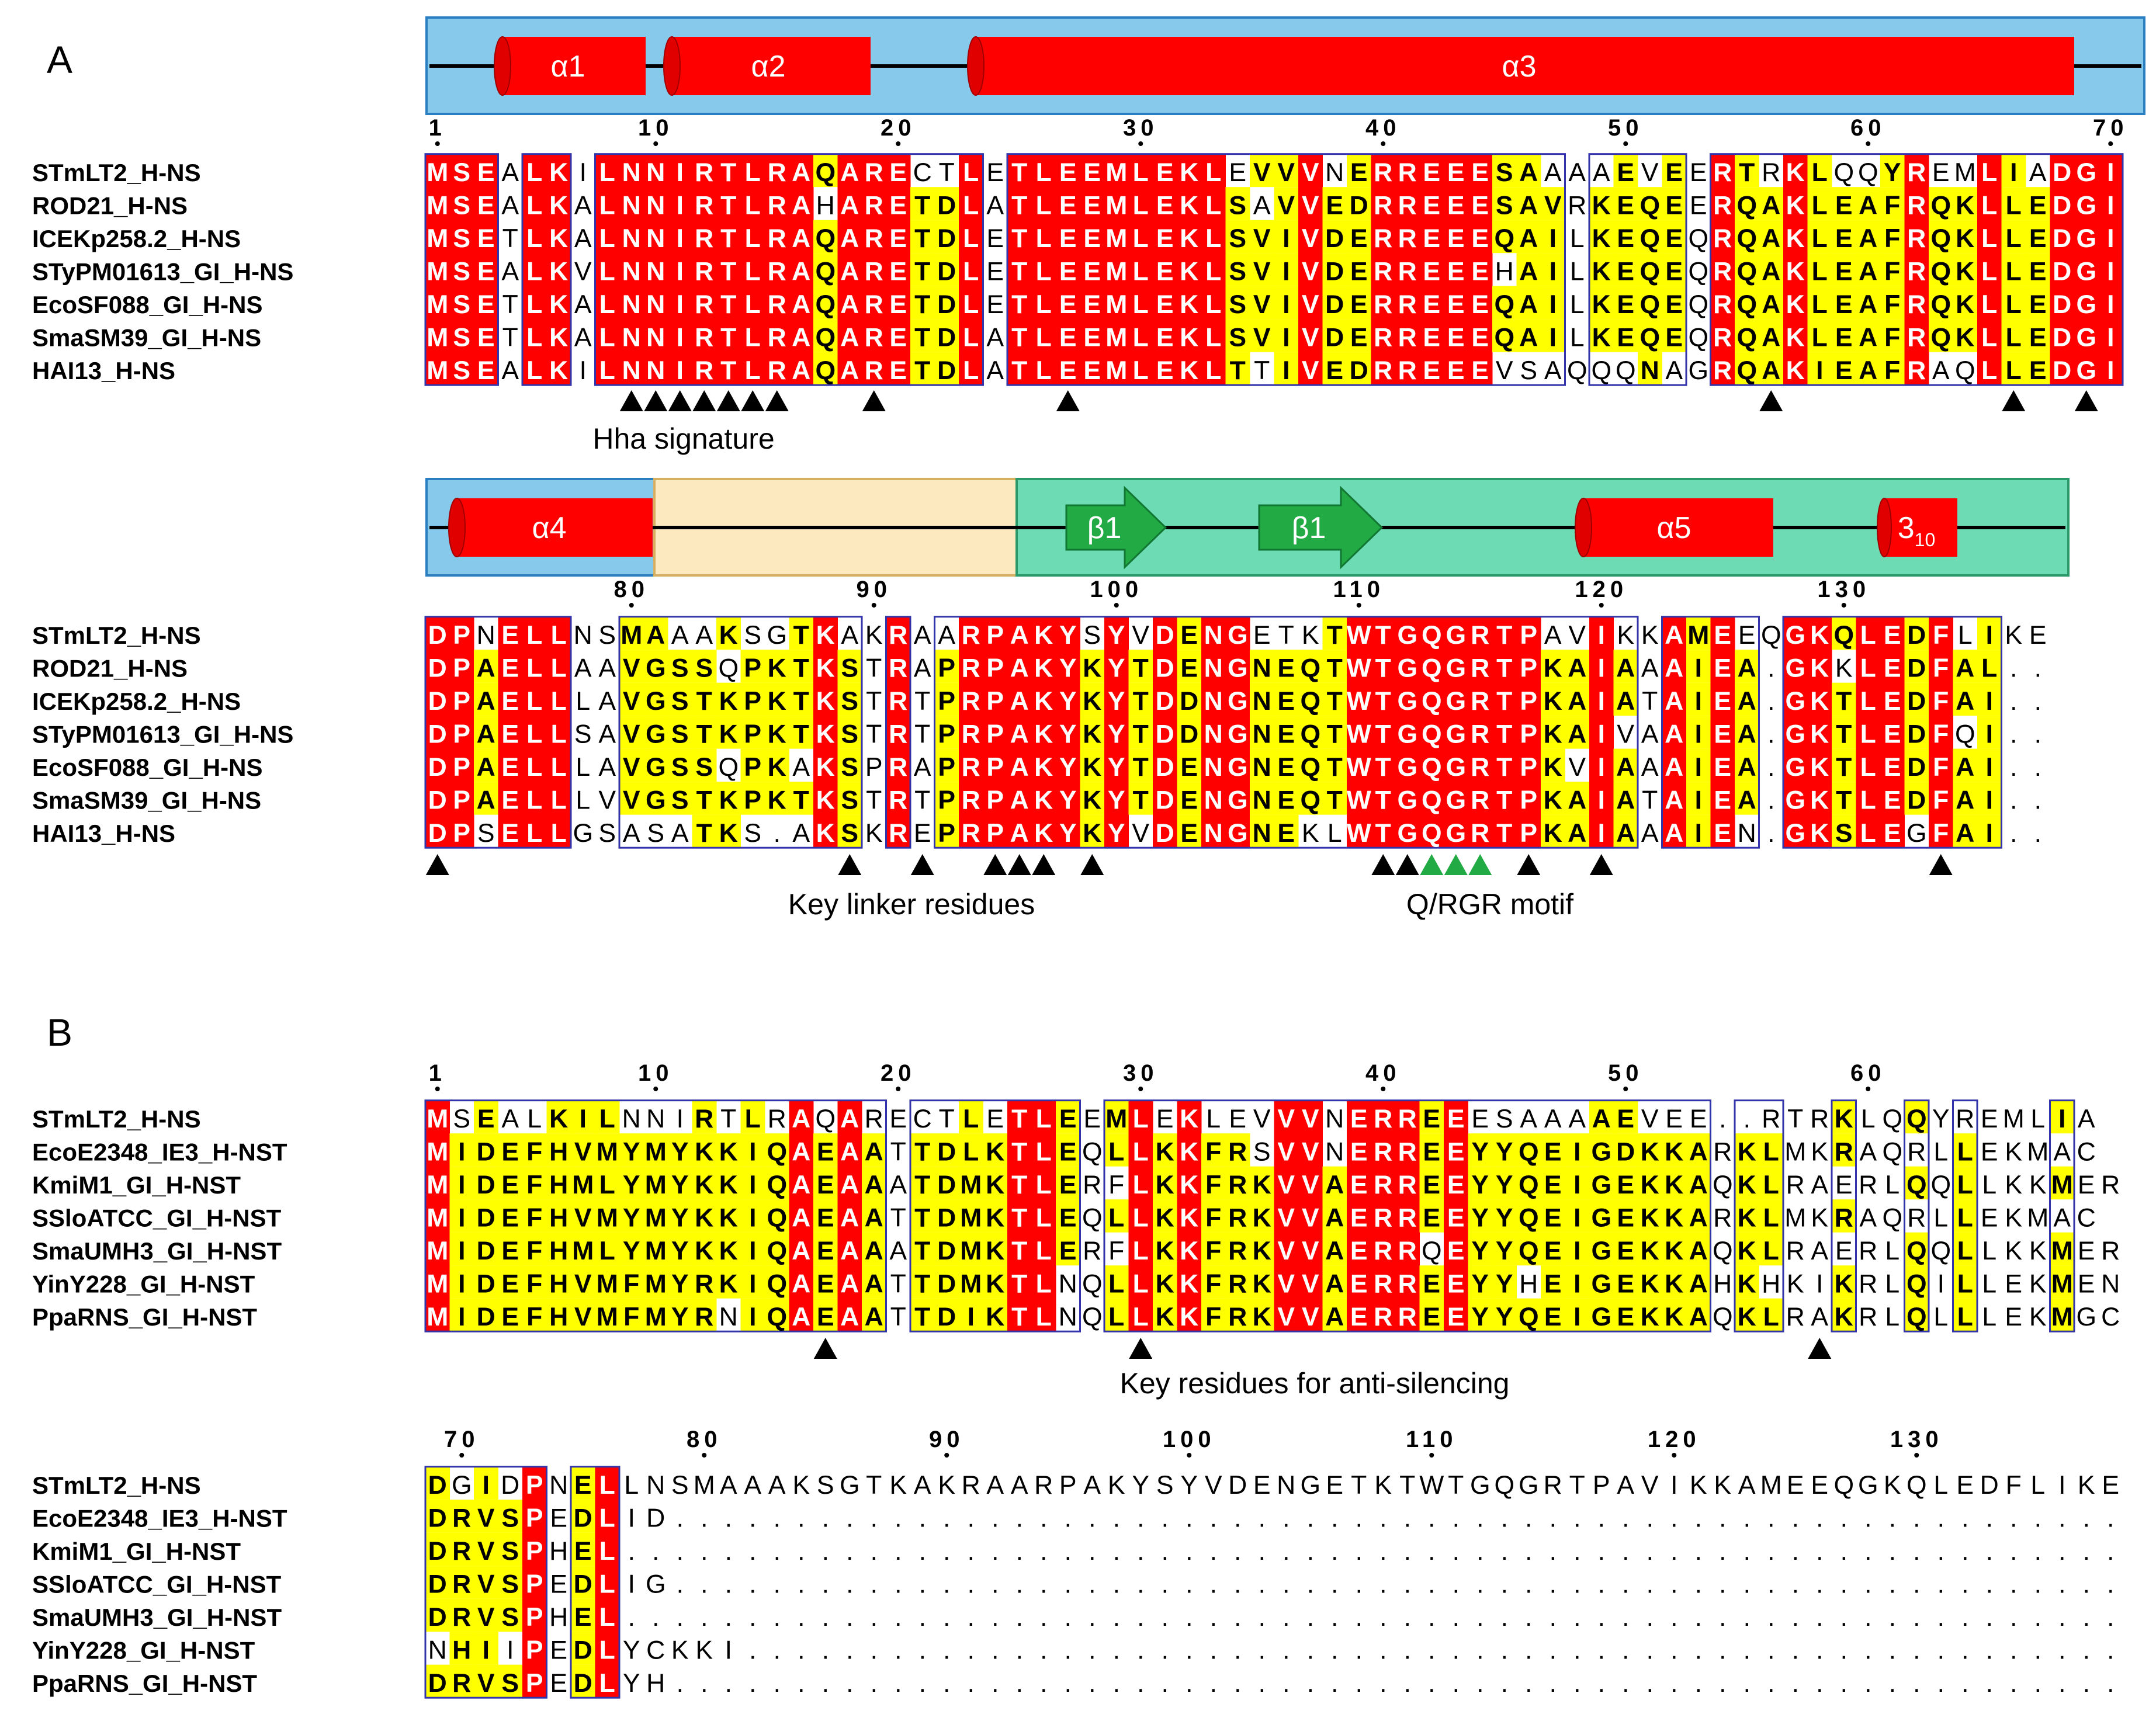 The height and width of the screenshot is (1721, 2156). What do you see at coordinates (1941, 864) in the screenshot?
I see `key-residue-marker` at bounding box center [1941, 864].